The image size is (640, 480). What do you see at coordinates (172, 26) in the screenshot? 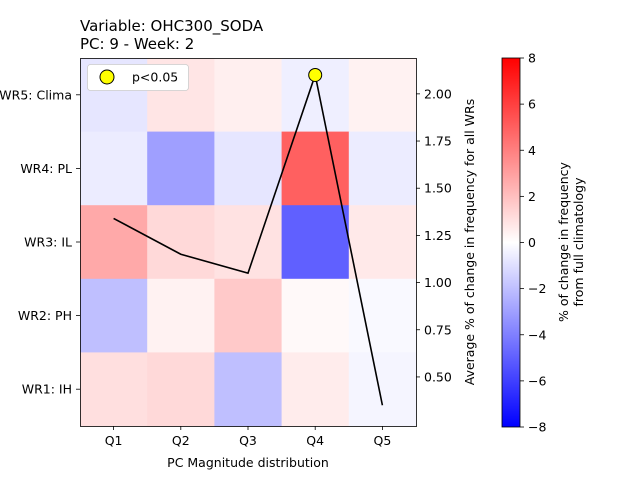
I see `chart-title-line-1: Variable: OHC300_SODA` at bounding box center [172, 26].